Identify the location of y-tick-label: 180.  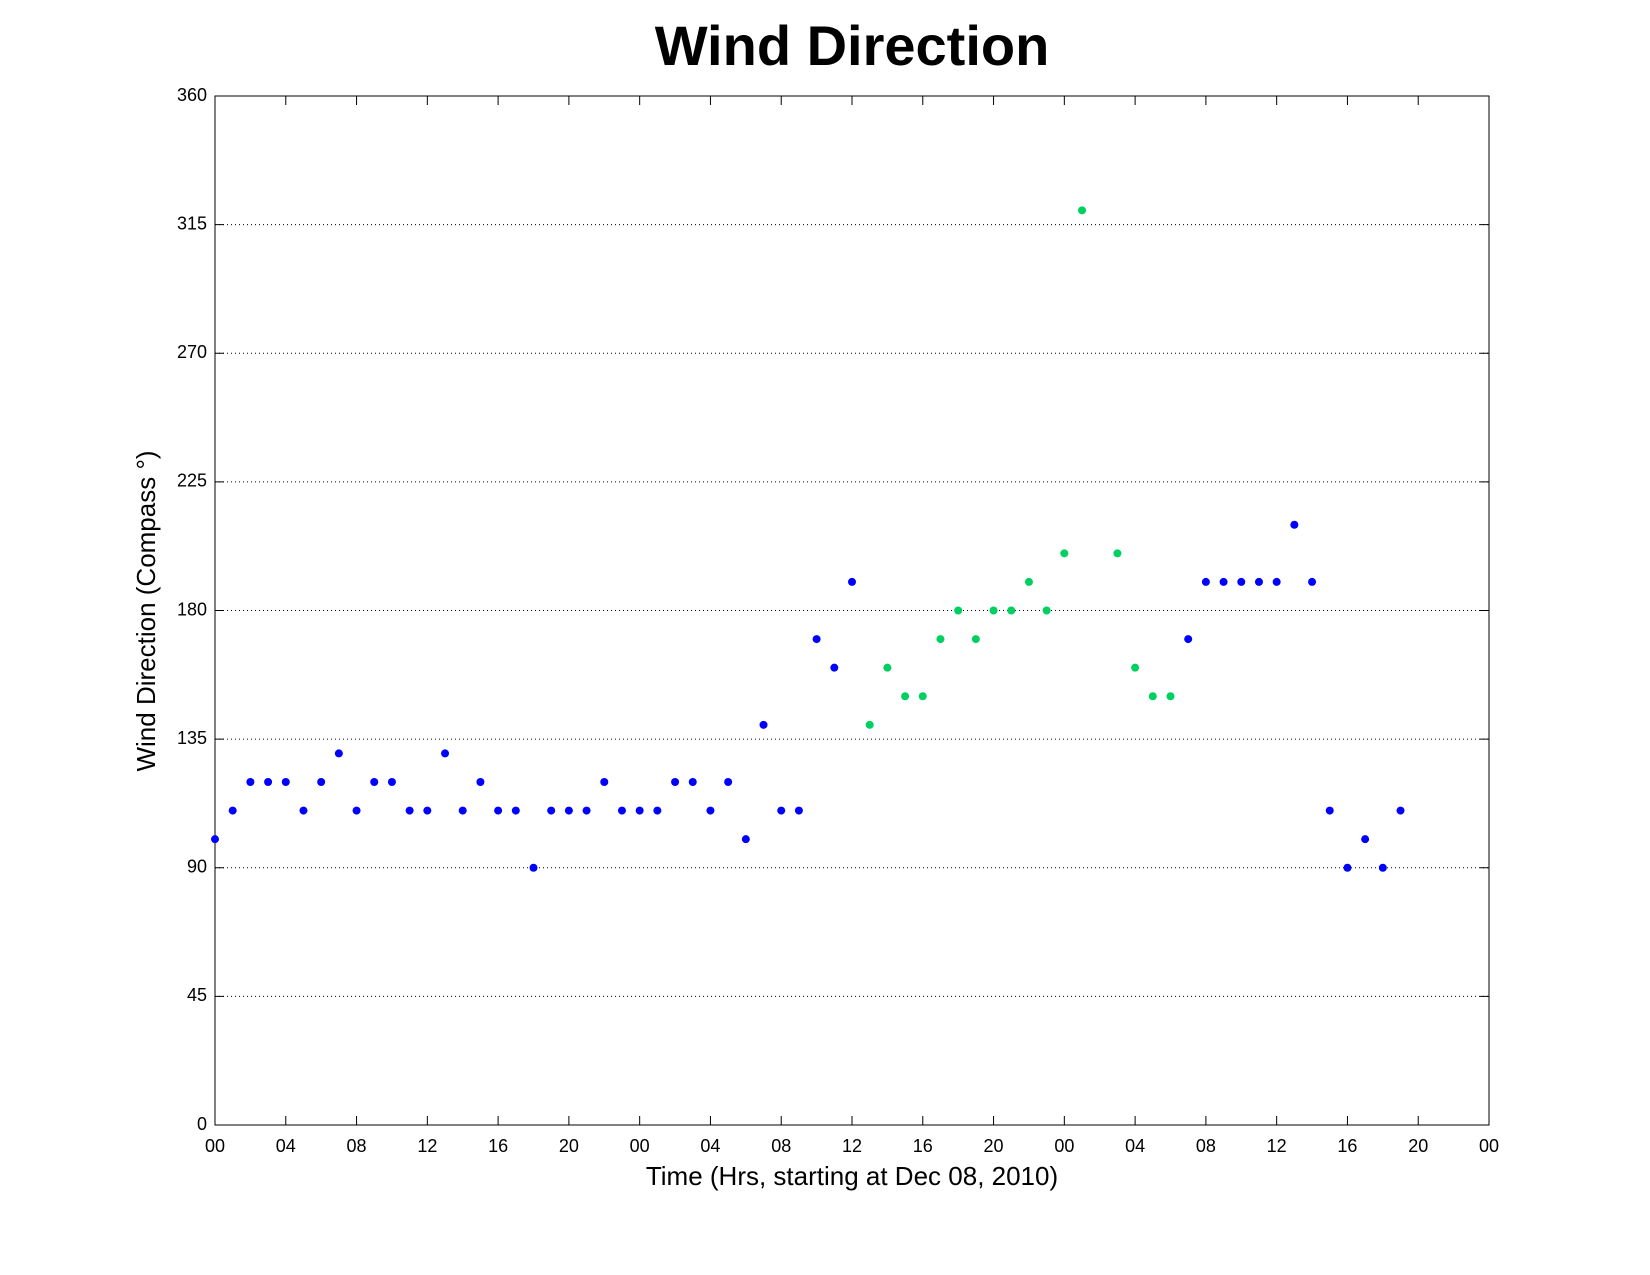
(192, 609).